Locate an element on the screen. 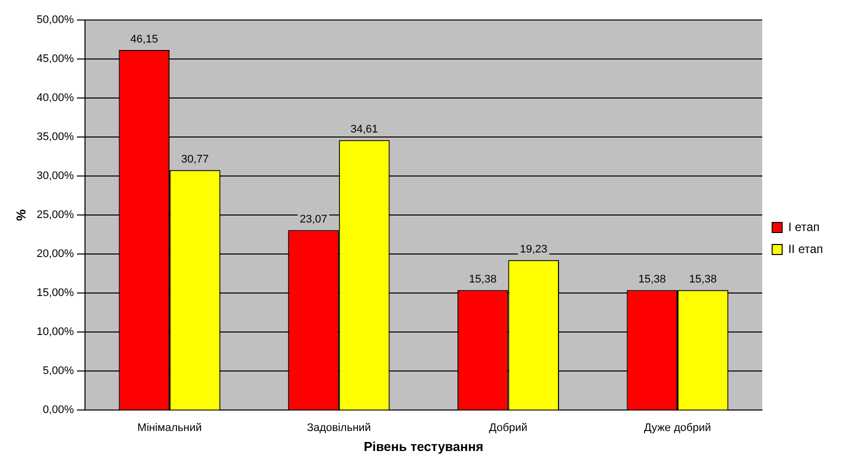 The width and height of the screenshot is (843, 462). x-tick-label: Дуже добрий is located at coordinates (678, 428).